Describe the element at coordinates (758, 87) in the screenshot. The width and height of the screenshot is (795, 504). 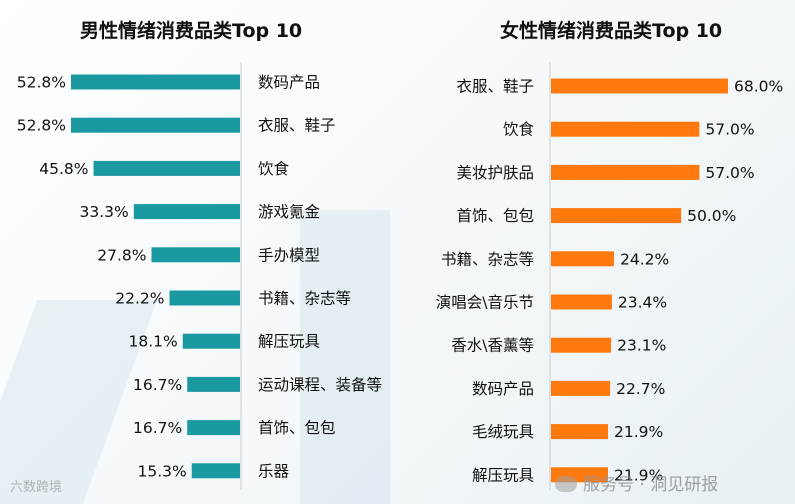
I see `female-value-label: 68.0%` at that location.